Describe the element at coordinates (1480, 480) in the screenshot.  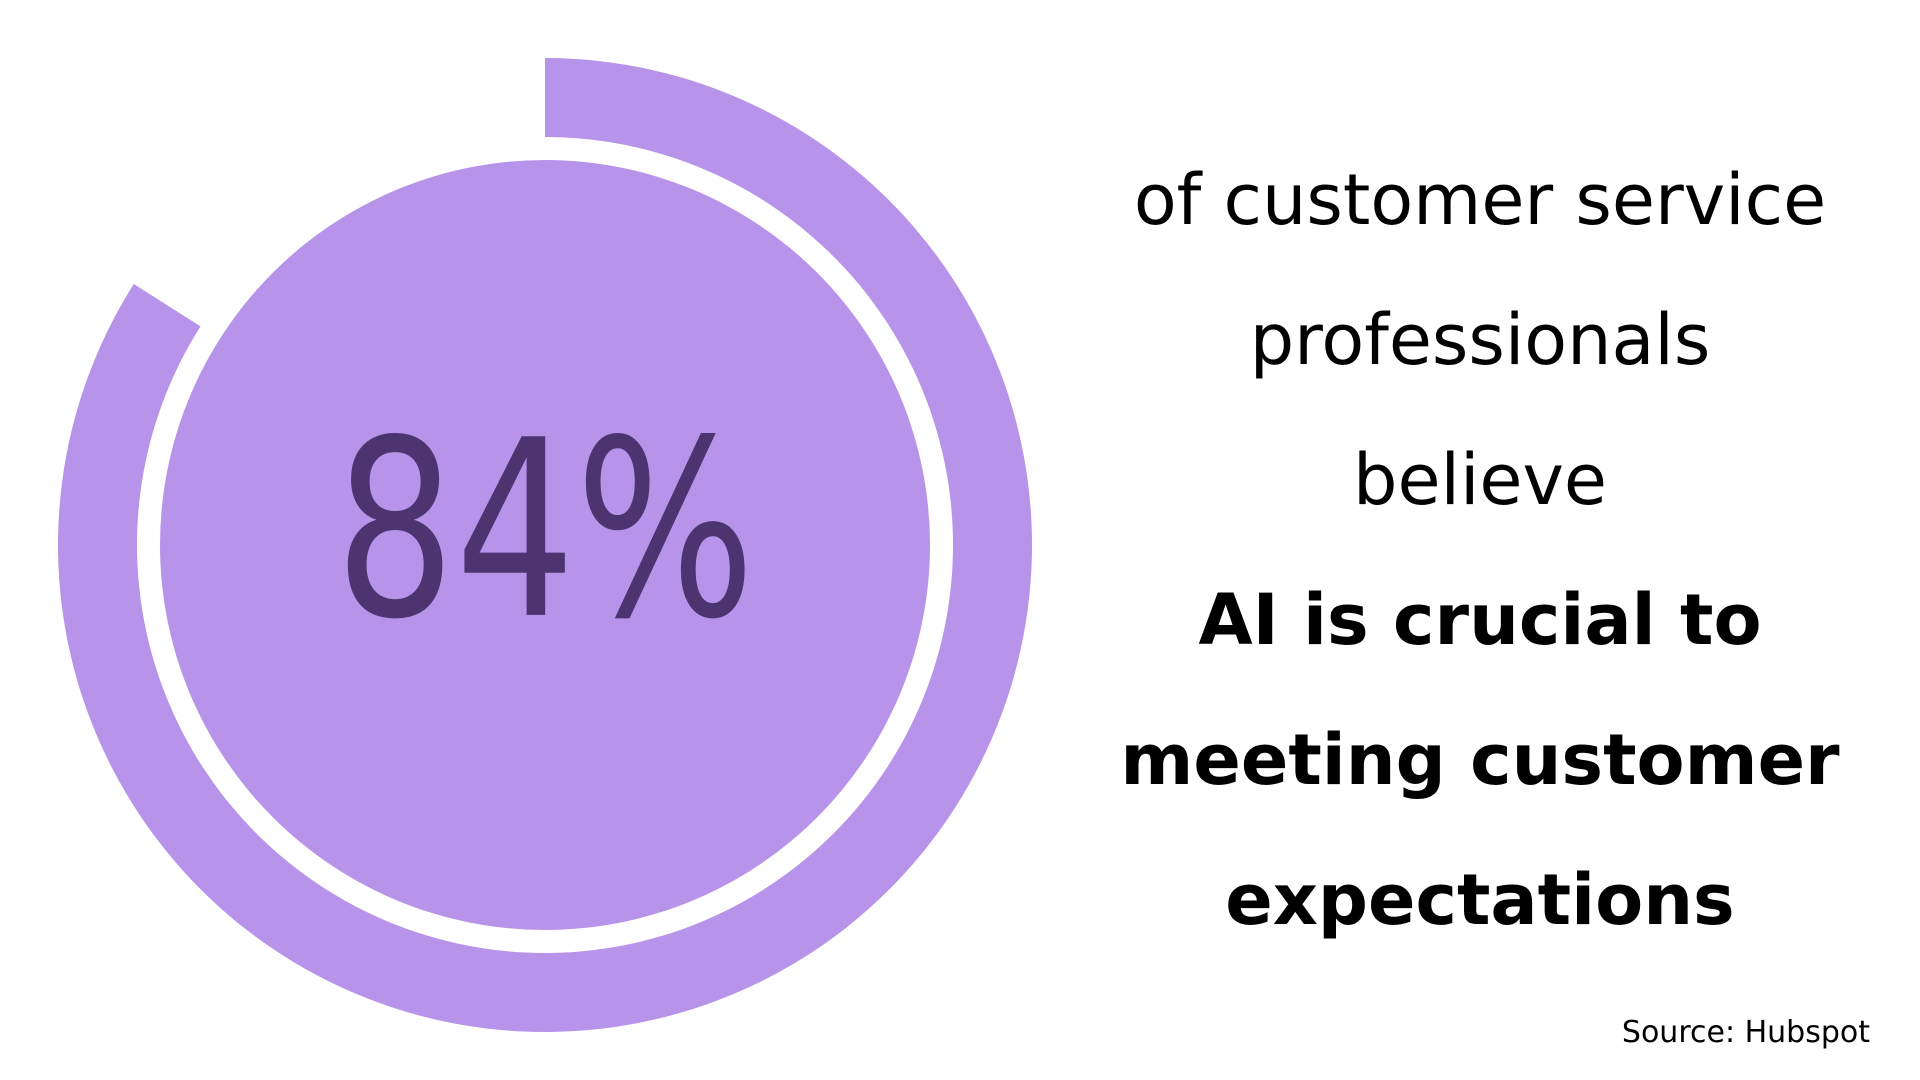
I see `statement-line-3: believe` at that location.